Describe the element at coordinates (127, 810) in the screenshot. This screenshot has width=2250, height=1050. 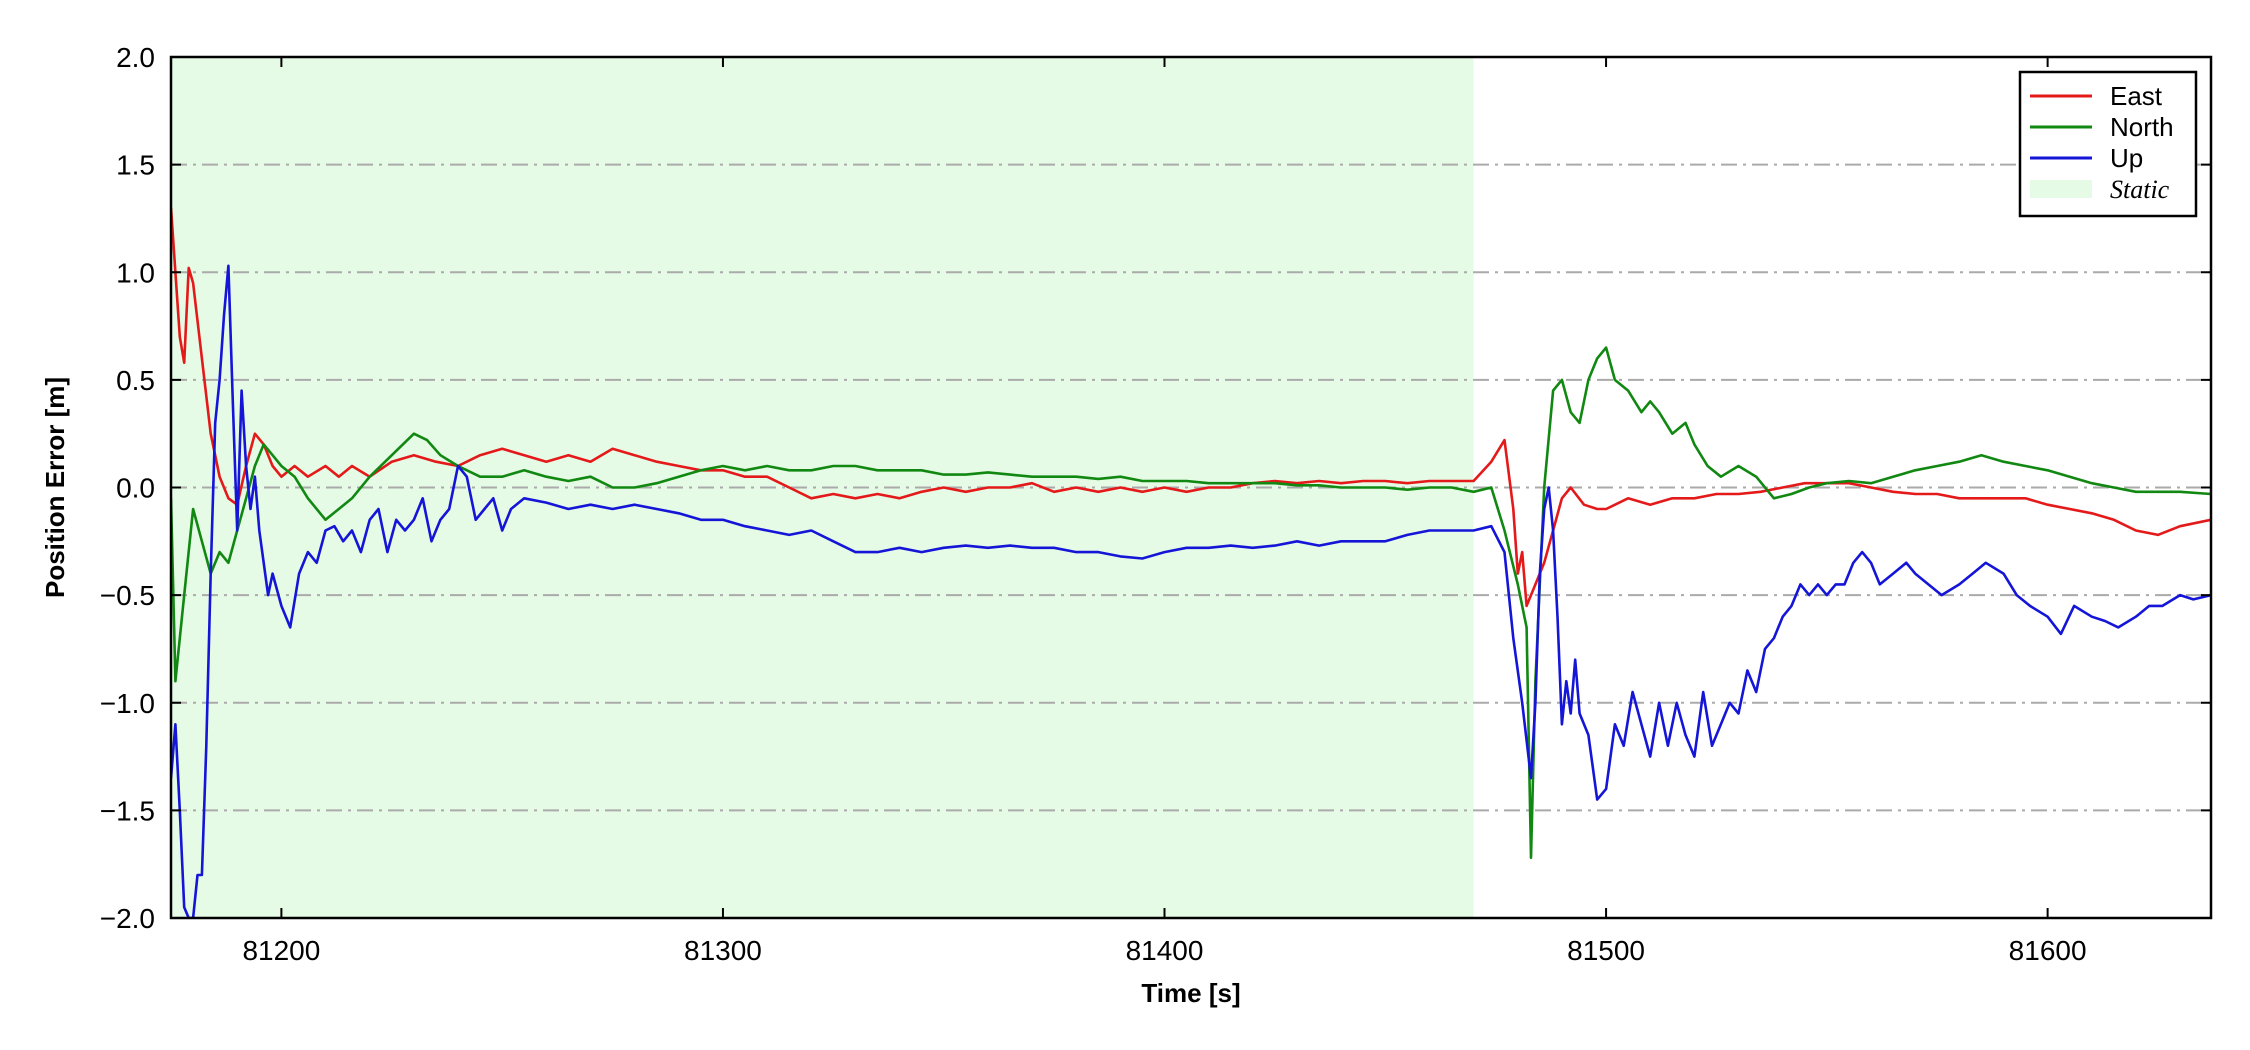
I see `y-tick-label: −1.5` at that location.